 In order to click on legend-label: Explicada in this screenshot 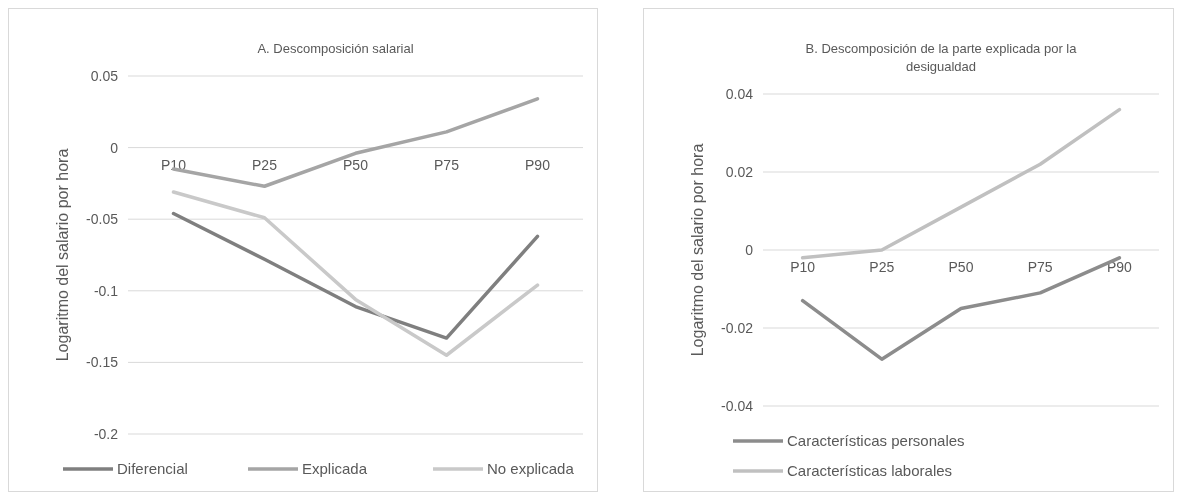, I will do `click(335, 469)`.